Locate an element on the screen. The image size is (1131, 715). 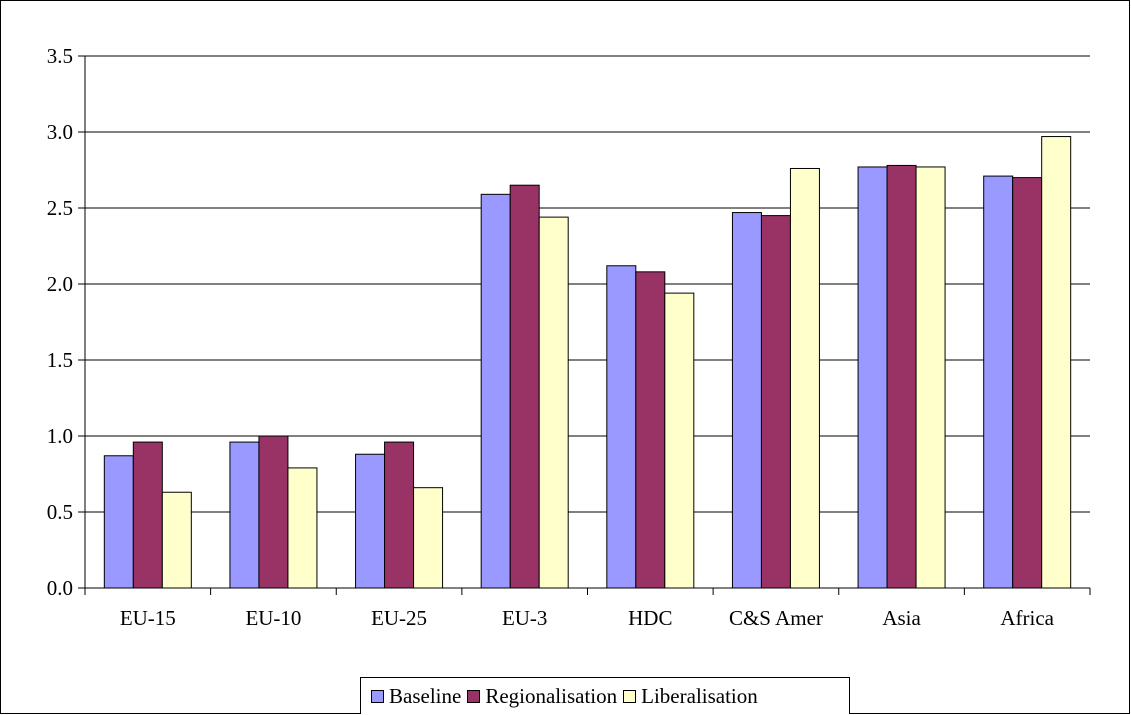
y-tick-label: 1.0 is located at coordinates (60, 436).